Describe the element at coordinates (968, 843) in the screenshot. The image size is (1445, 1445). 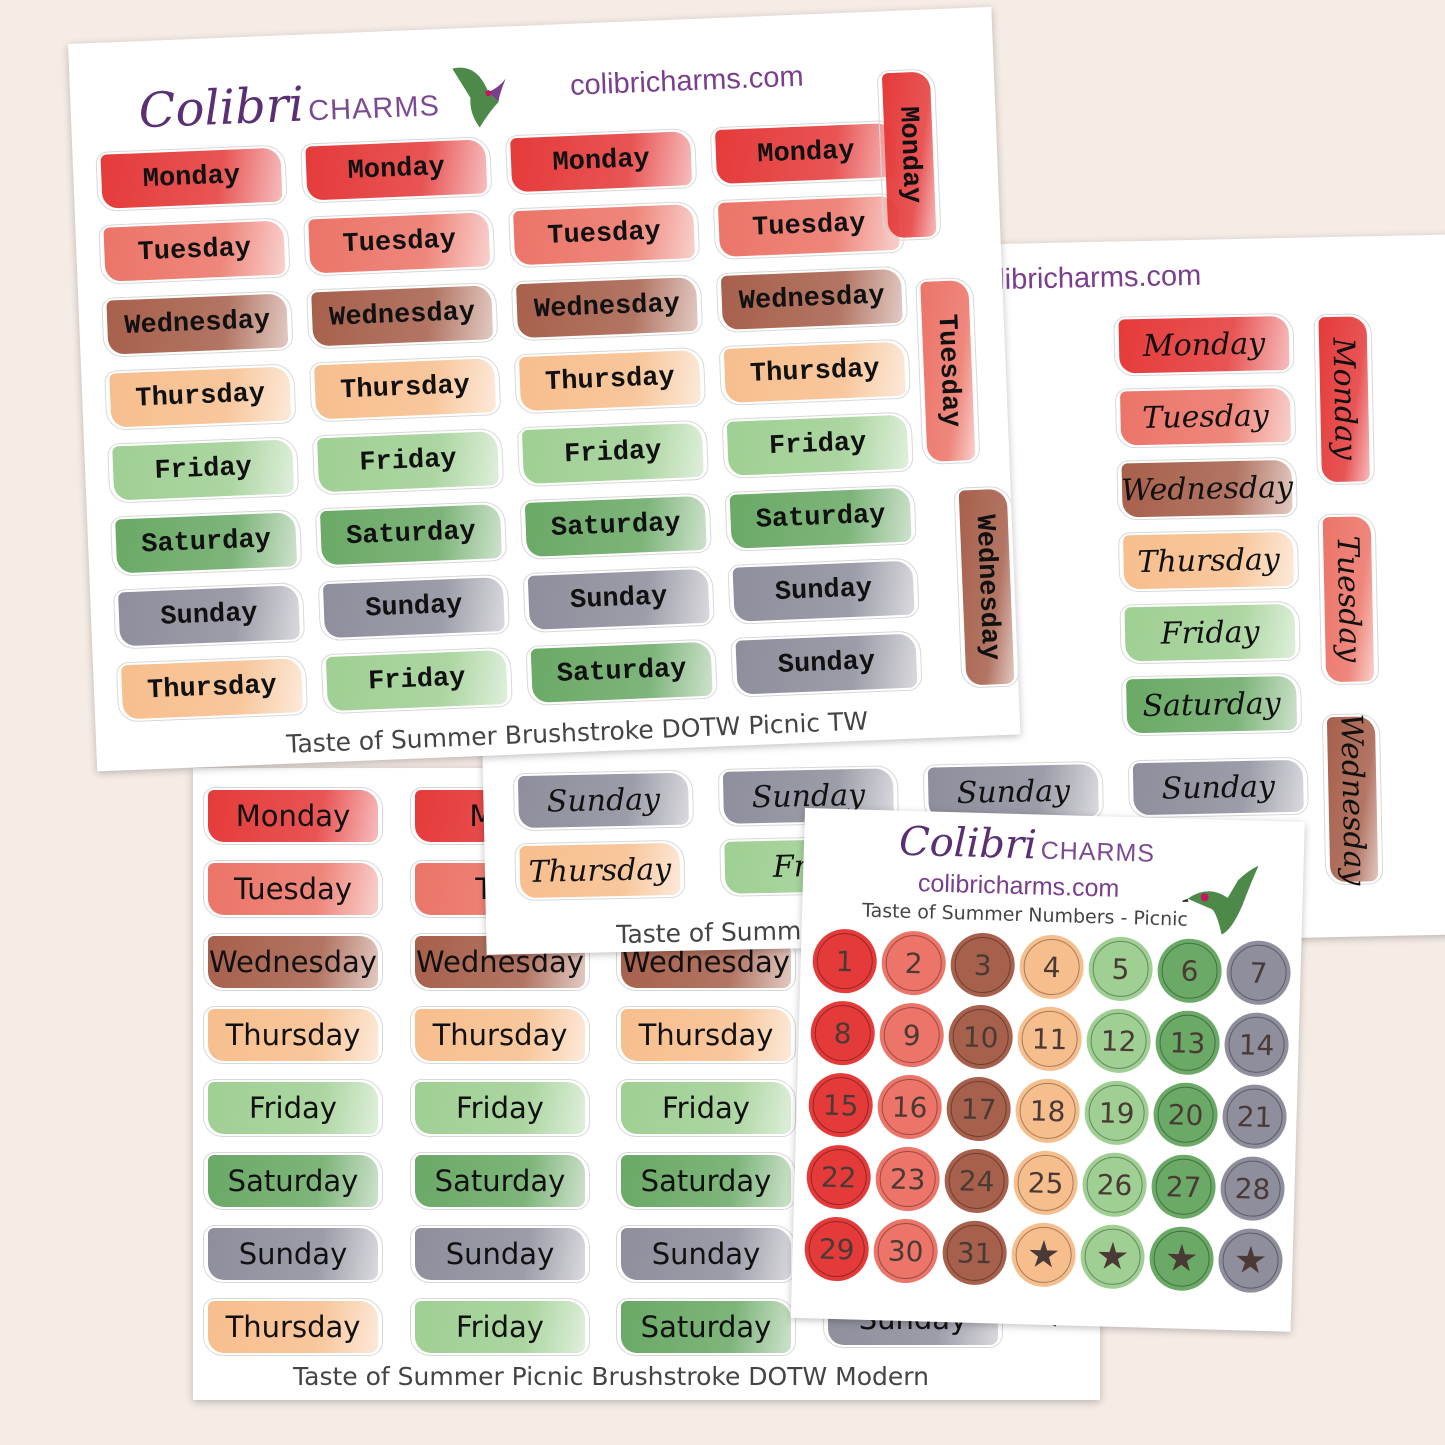
I see `brand-script-text: Colibri` at that location.